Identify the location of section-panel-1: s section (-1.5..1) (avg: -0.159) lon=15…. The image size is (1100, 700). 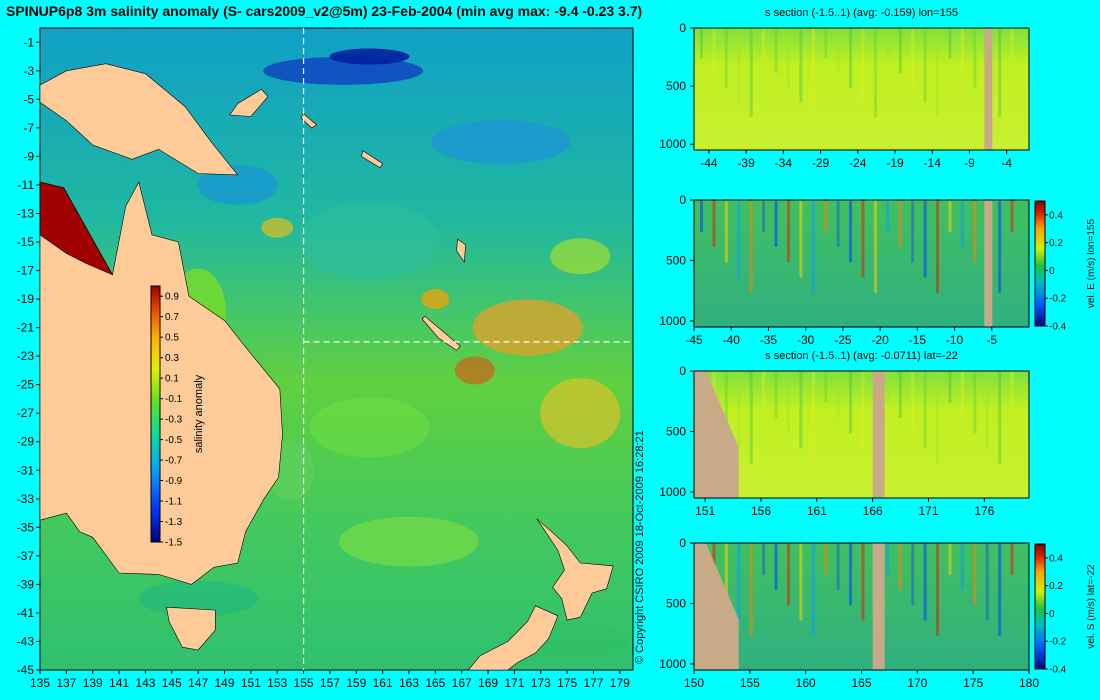
(844, 88).